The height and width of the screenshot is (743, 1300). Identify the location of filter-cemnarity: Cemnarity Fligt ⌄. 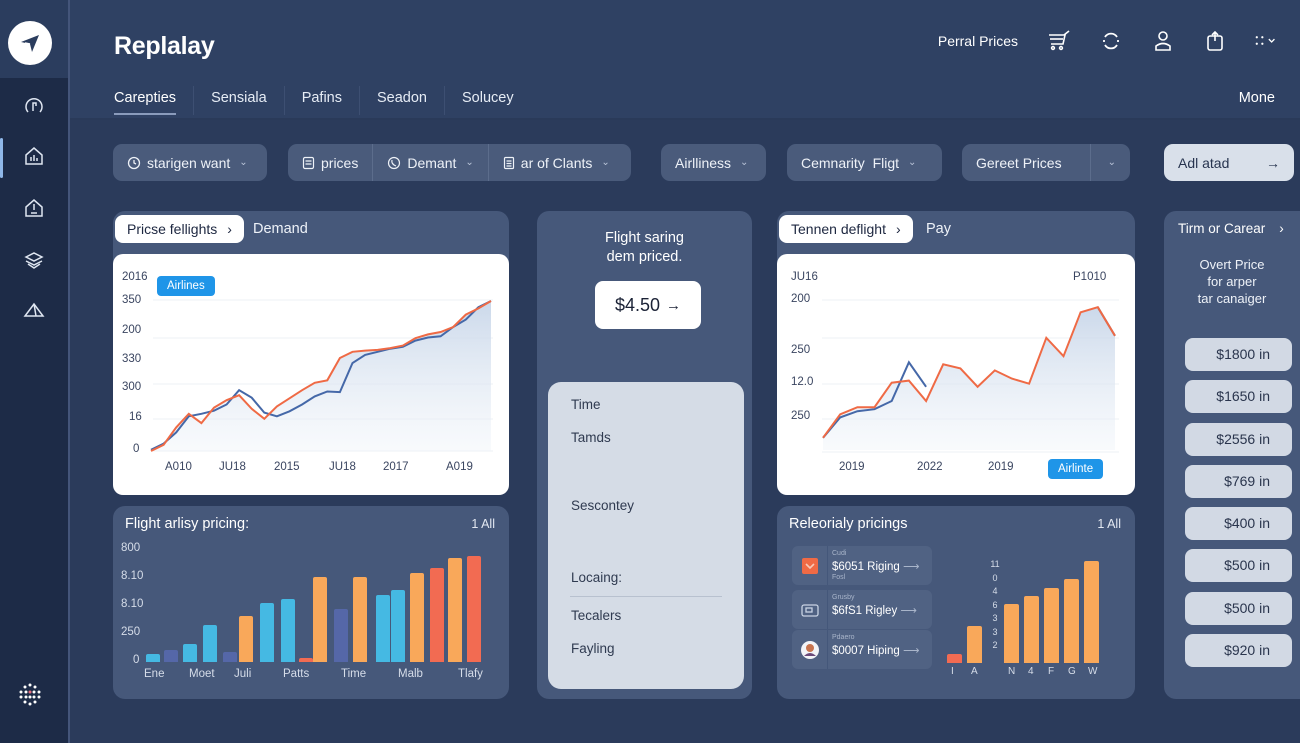
(864, 162).